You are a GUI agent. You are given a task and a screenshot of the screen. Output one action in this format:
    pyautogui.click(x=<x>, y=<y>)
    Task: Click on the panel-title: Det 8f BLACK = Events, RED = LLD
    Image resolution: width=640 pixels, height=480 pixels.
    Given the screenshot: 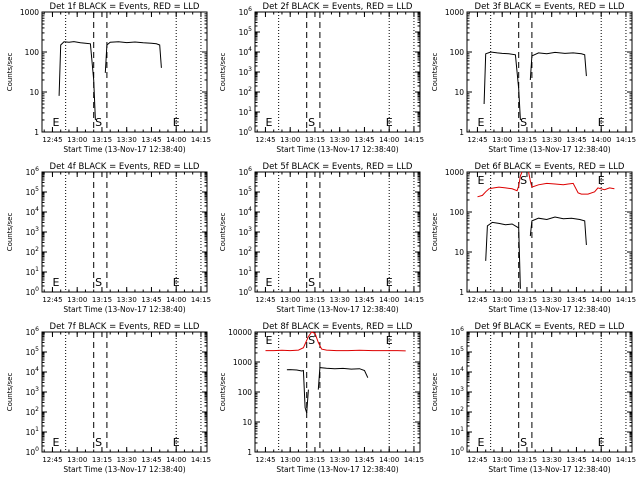 What is the action you would take?
    pyautogui.click(x=338, y=327)
    